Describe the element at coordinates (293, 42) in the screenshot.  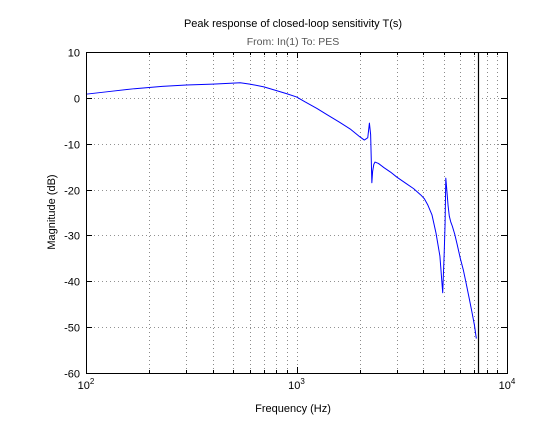
I see `chart-subtitle: From: In(1) To: PES` at that location.